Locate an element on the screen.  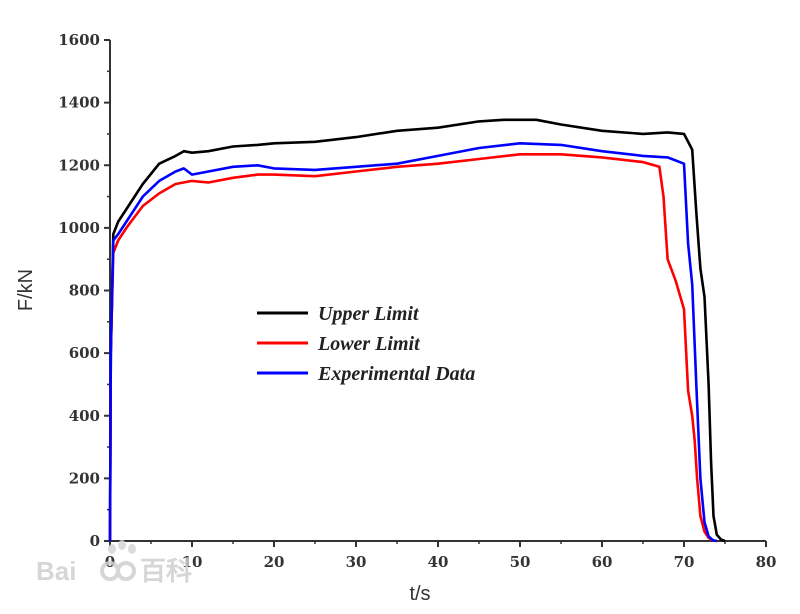
y-tick-label: 400 is located at coordinates (84, 416).